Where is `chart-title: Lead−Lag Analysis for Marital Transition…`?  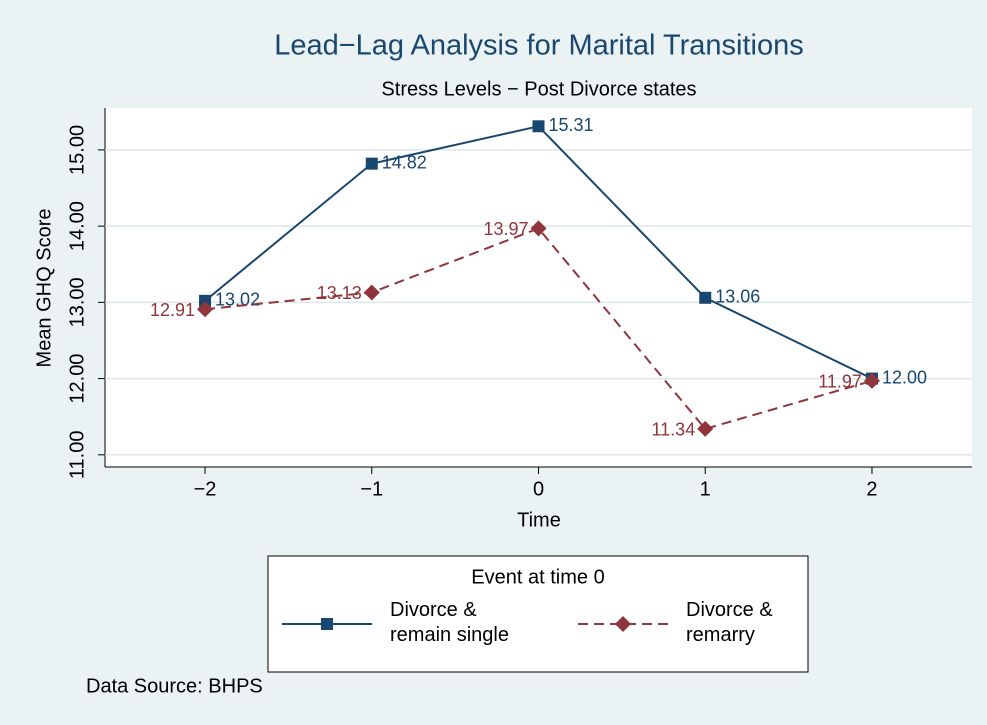
chart-title: Lead−Lag Analysis for Marital Transition… is located at coordinates (539, 46).